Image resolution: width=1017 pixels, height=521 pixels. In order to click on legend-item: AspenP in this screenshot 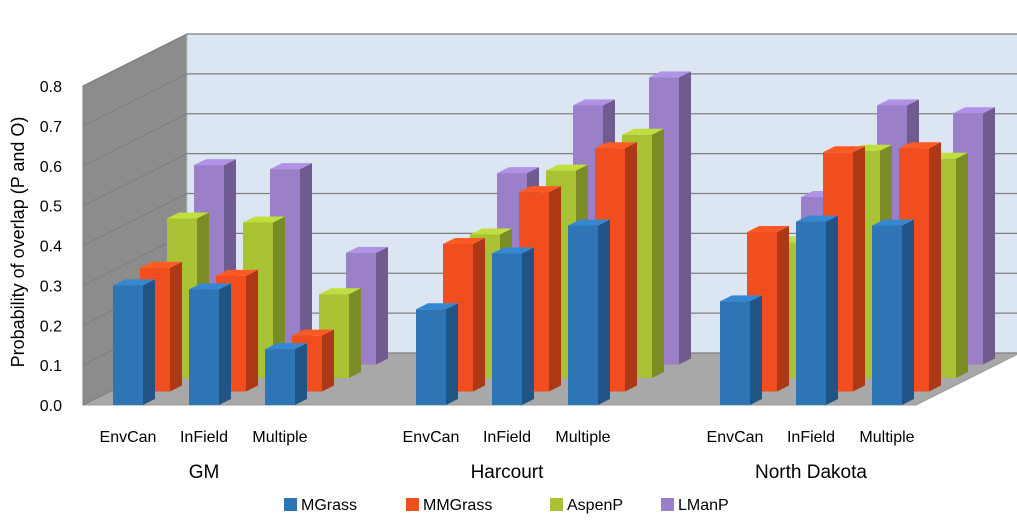, I will do `click(586, 505)`.